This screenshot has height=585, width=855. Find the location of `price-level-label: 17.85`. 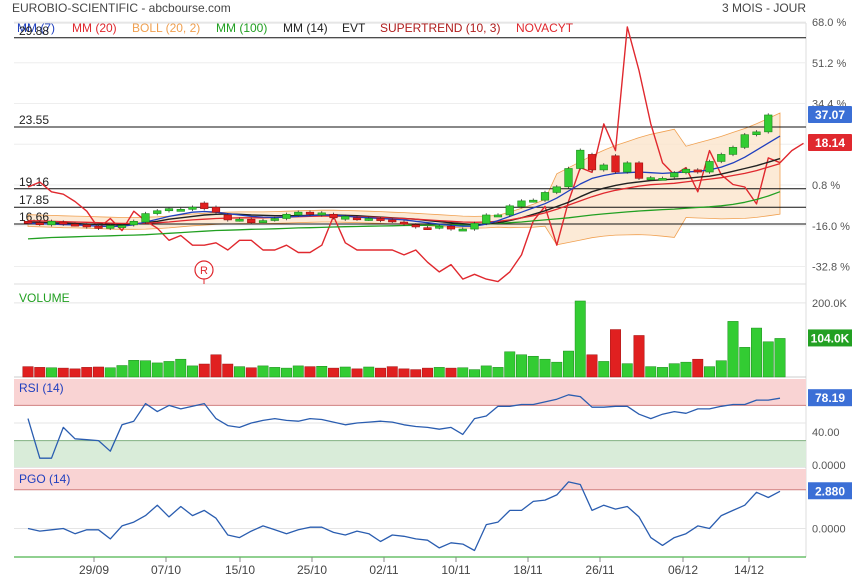

price-level-label: 17.85 is located at coordinates (34, 200).